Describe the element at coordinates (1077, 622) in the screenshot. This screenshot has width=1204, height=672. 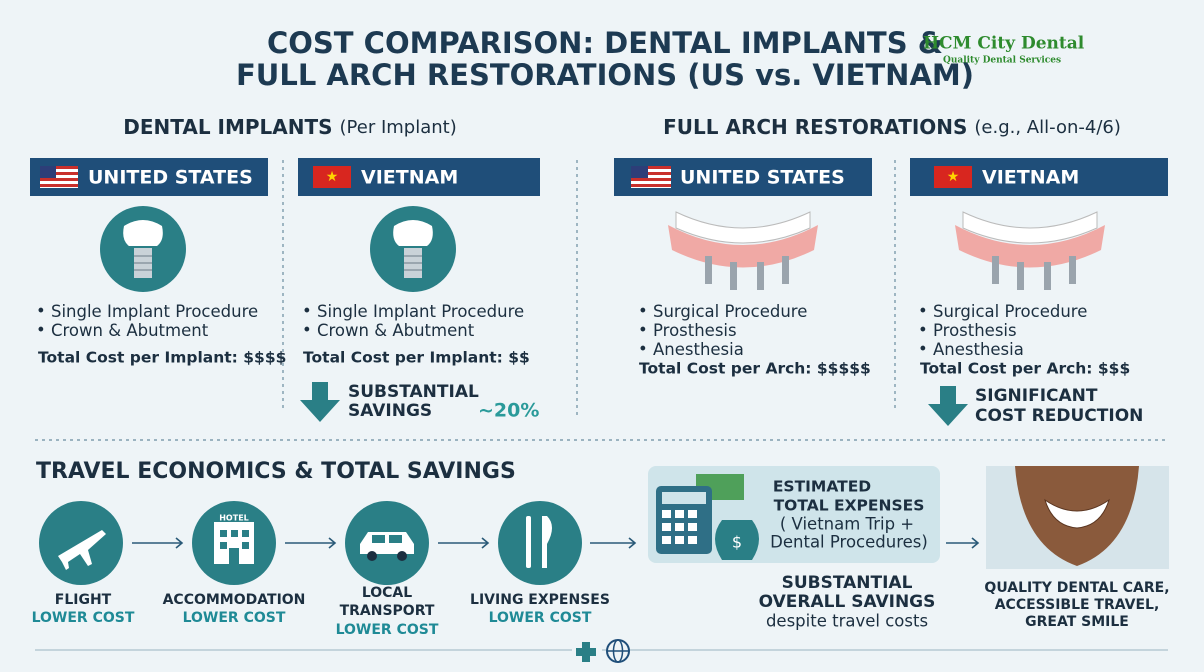
I see `result-text: GREAT SMILE` at that location.